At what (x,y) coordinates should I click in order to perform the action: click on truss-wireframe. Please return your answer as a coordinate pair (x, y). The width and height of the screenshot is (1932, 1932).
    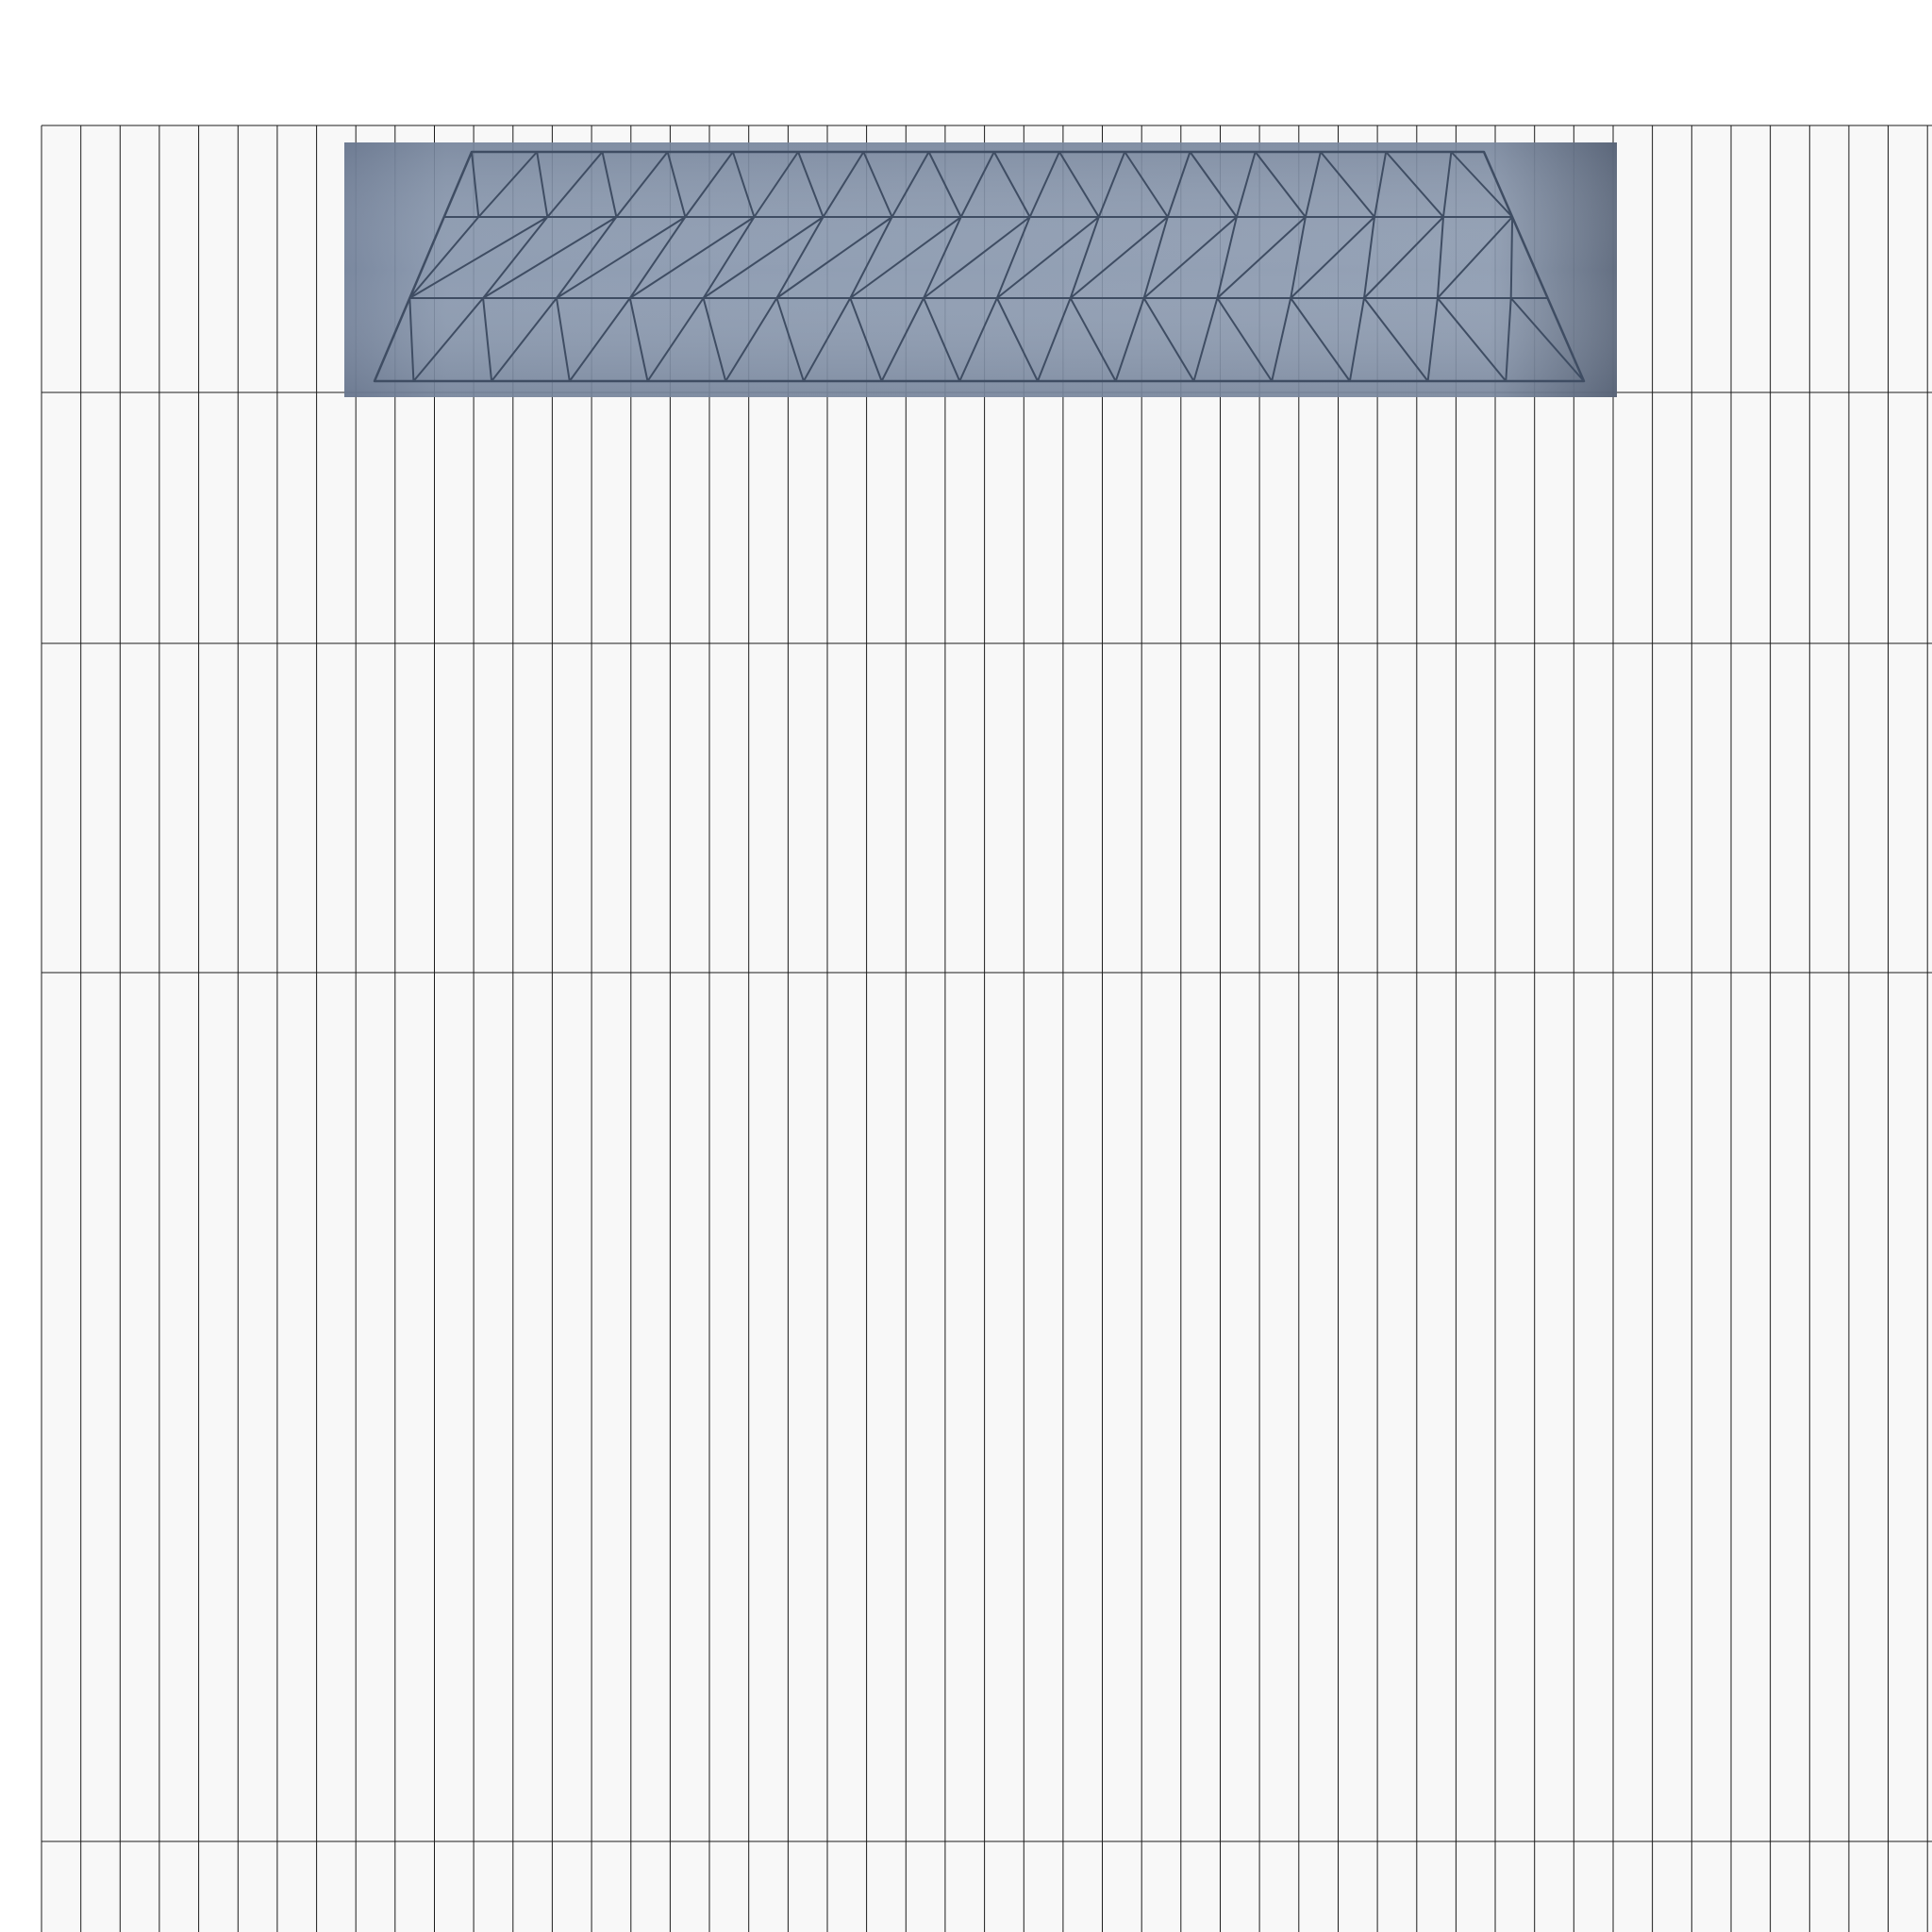
    Looking at the image, I should click on (979, 266).